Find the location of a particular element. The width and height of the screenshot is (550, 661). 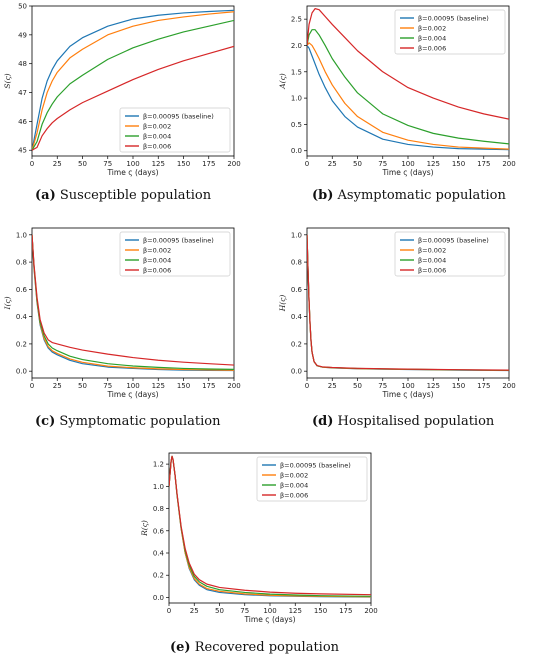

caption-a: (a) Susceptible population is located at coordinates (123, 195).